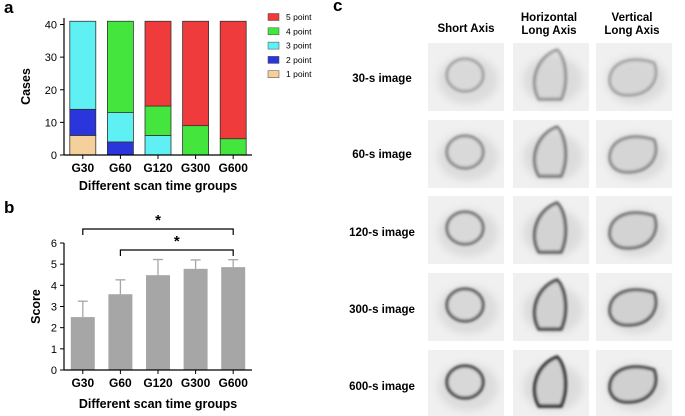 The height and width of the screenshot is (416, 685). What do you see at coordinates (299, 31) in the screenshot?
I see `legend-label: 4 point` at bounding box center [299, 31].